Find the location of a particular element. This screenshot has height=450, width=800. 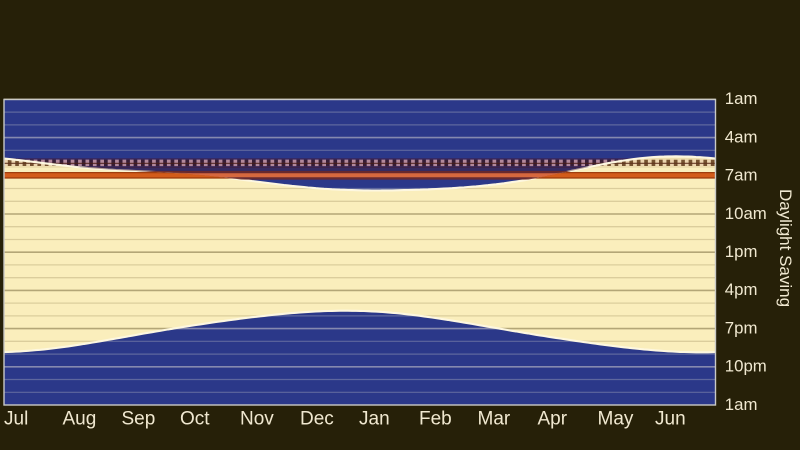

svg-text: 4am is located at coordinates (741, 136).